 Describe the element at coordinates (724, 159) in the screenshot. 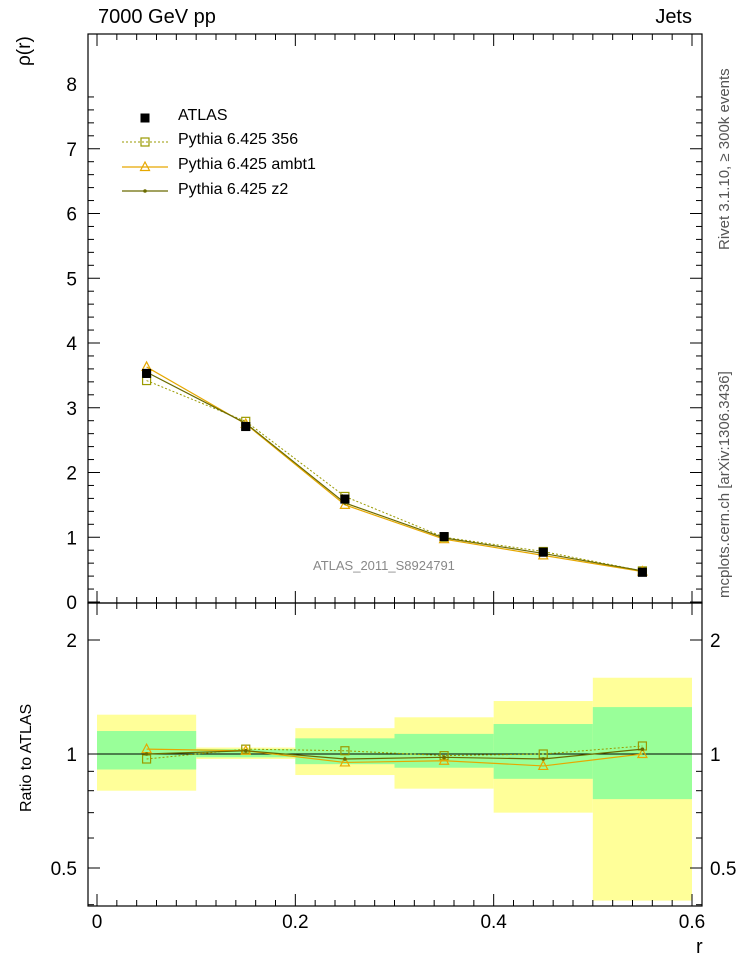

I see `rivet-version-label: Rivet 3.1.10, ≥ 300k events` at that location.